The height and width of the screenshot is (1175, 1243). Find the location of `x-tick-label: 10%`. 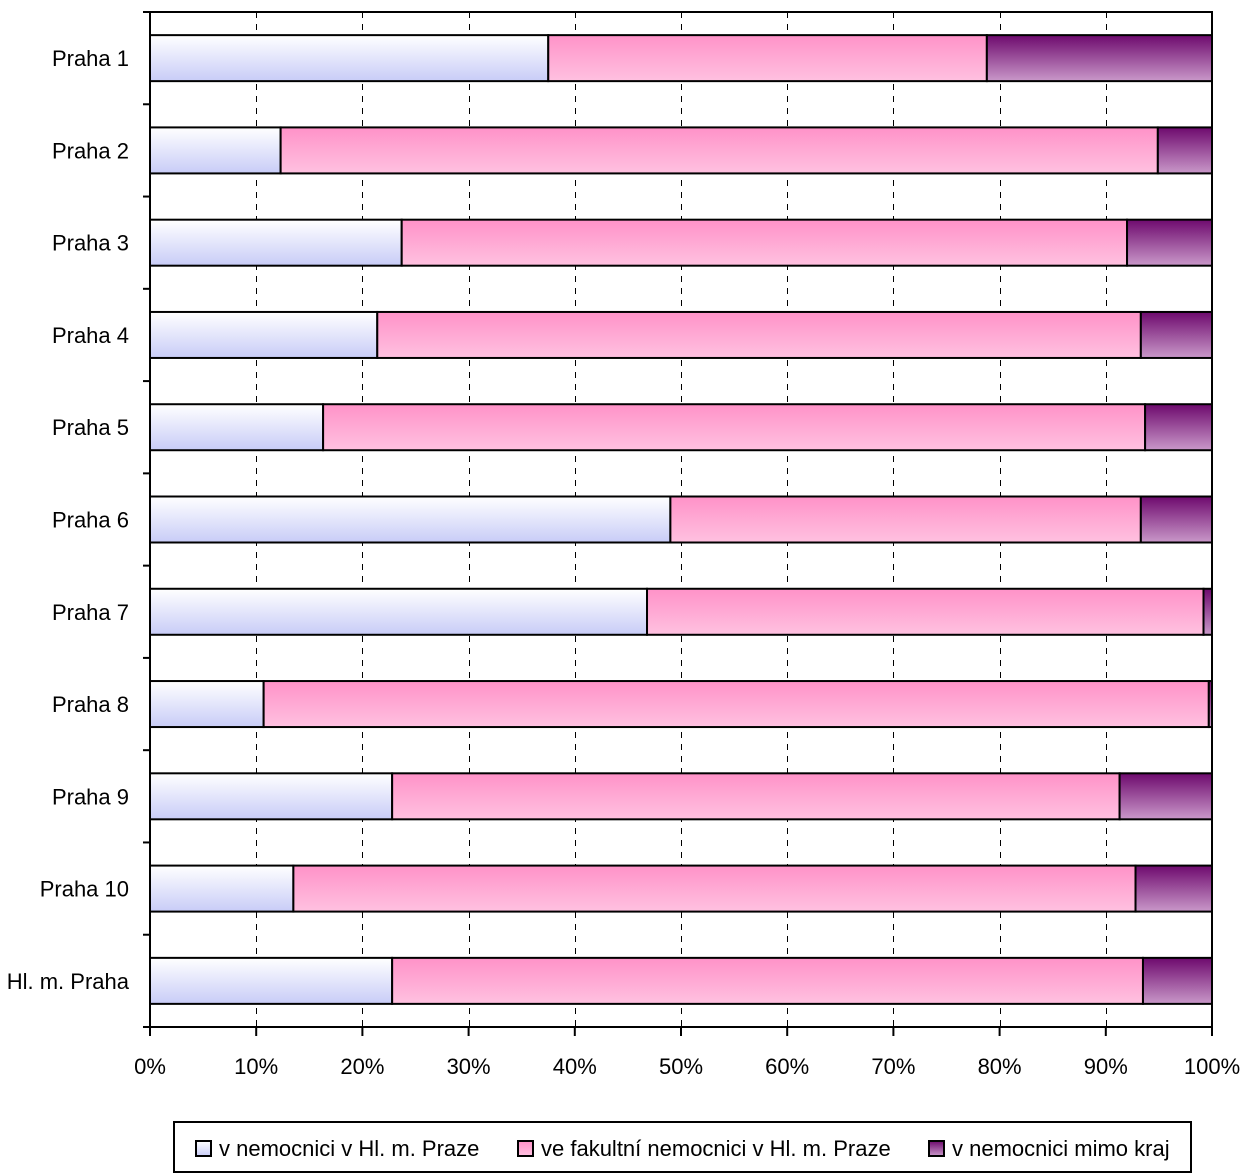

x-tick-label: 10% is located at coordinates (256, 1066).